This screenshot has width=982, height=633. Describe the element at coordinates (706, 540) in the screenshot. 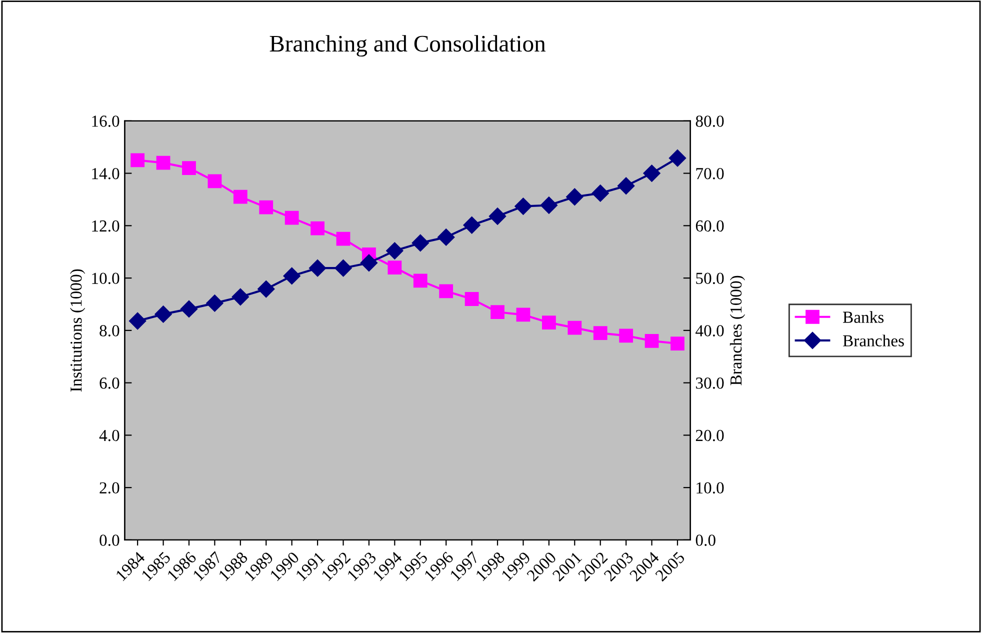

I see `y2-tick-label: 0.0` at that location.